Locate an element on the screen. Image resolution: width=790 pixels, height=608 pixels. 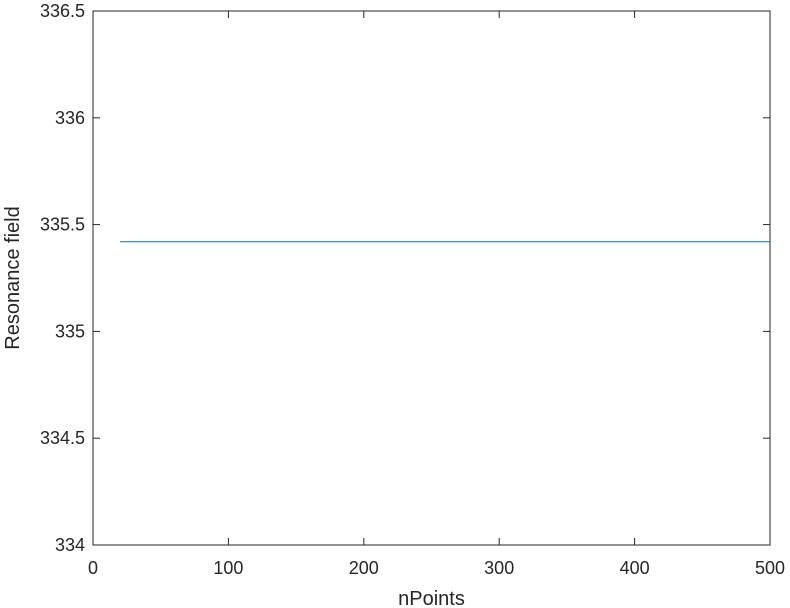
x-axis-label: nPoints is located at coordinates (431, 598).